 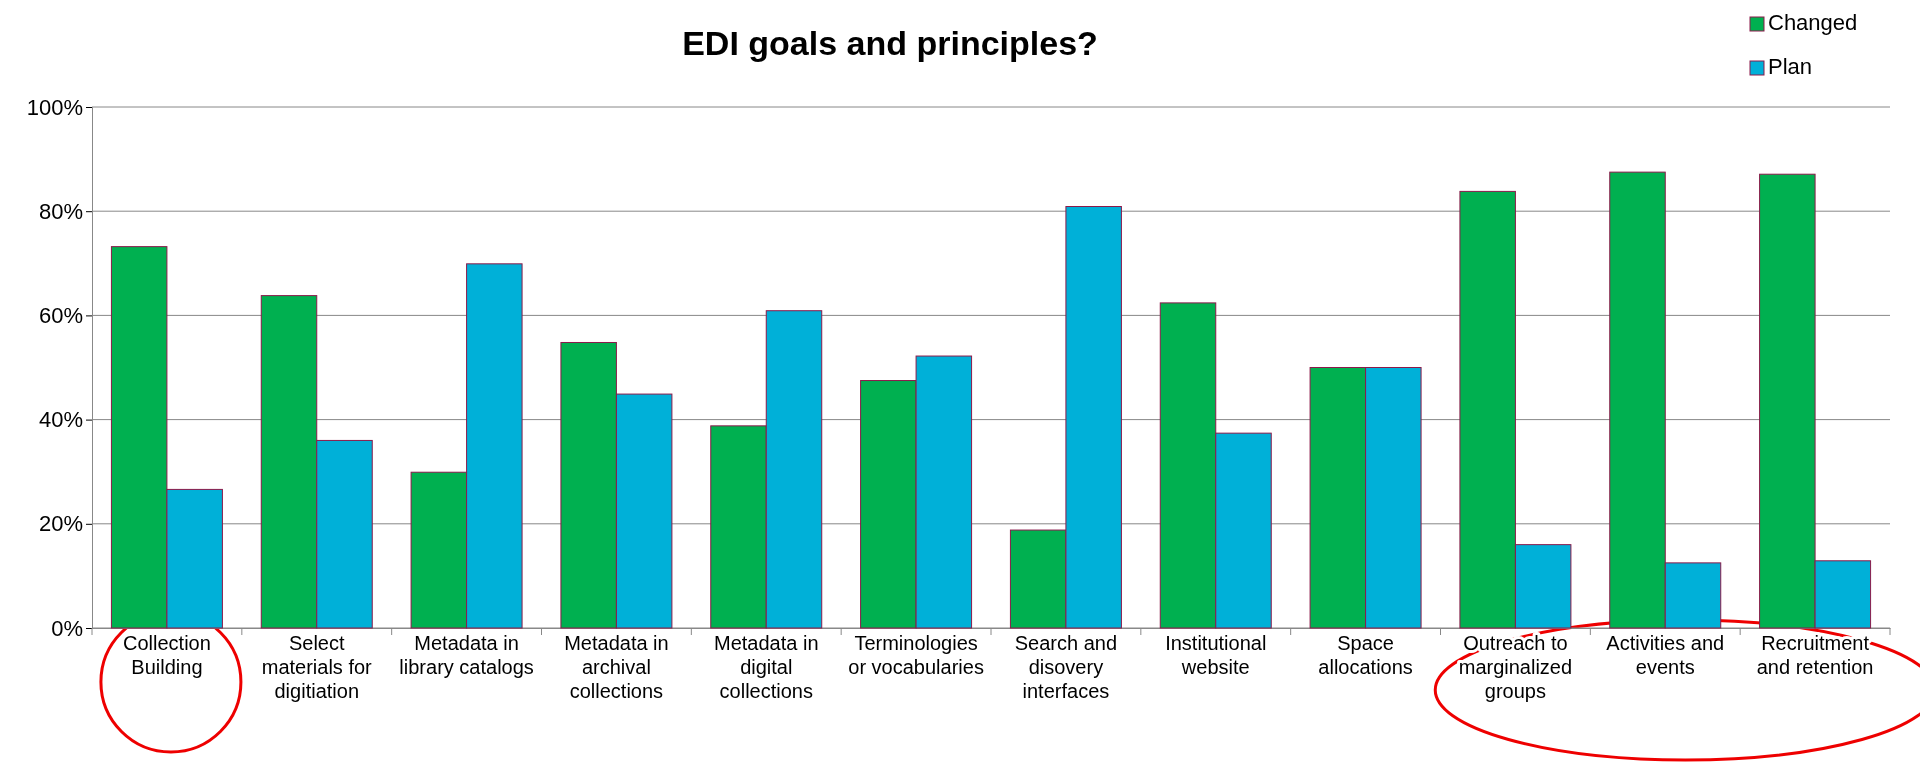 I want to click on y-tick-label: 20%, so click(x=60, y=524).